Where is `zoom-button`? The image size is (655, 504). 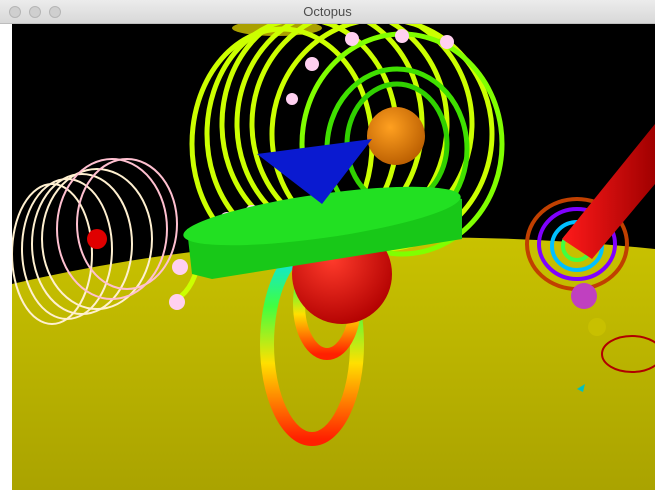 zoom-button is located at coordinates (55, 12).